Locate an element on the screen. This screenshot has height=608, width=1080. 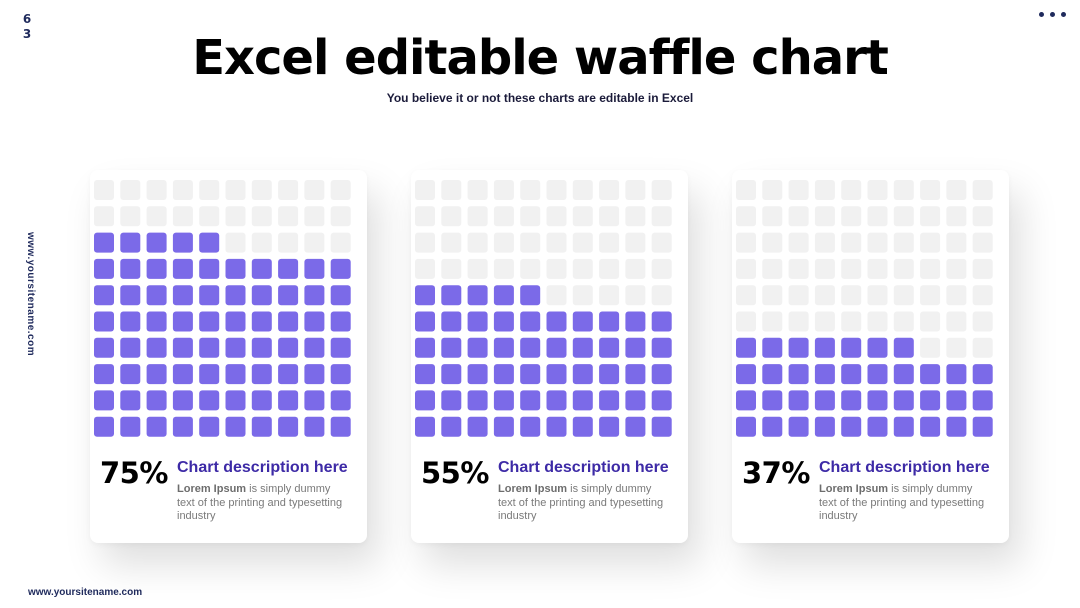
page-title: Excel editable waffle chart is located at coordinates (540, 58).